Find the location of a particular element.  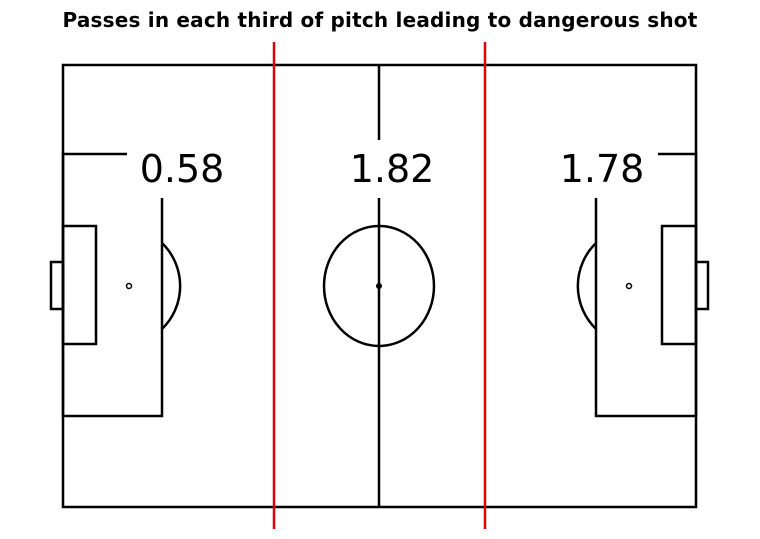

value-bg-right is located at coordinates (603, 169).